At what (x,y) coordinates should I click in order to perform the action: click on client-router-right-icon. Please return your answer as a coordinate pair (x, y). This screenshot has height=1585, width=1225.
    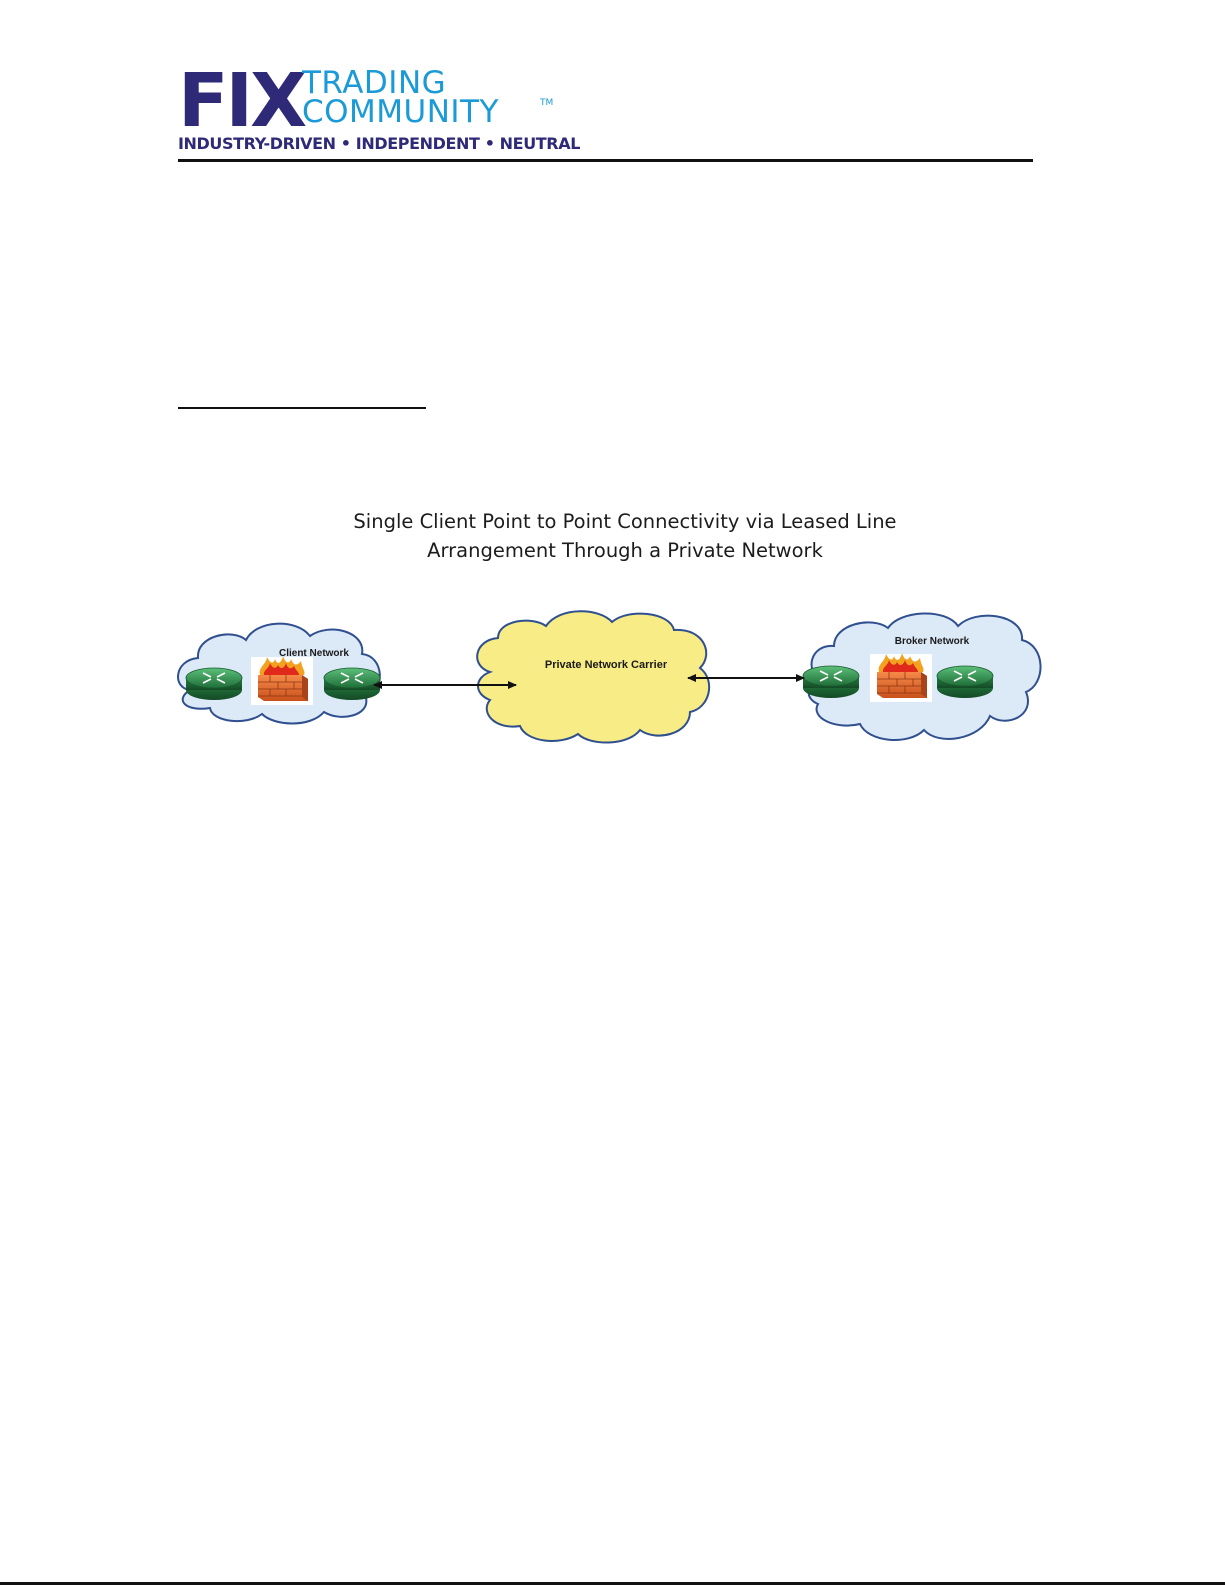
    Looking at the image, I should click on (352, 684).